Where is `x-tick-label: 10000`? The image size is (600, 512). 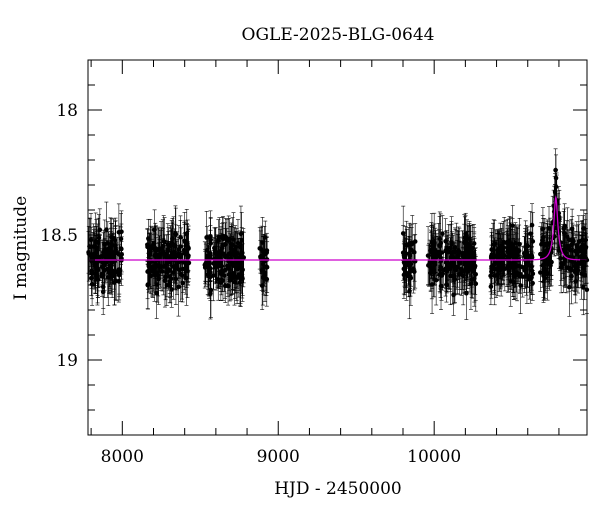
x-tick-label: 10000 is located at coordinates (434, 457).